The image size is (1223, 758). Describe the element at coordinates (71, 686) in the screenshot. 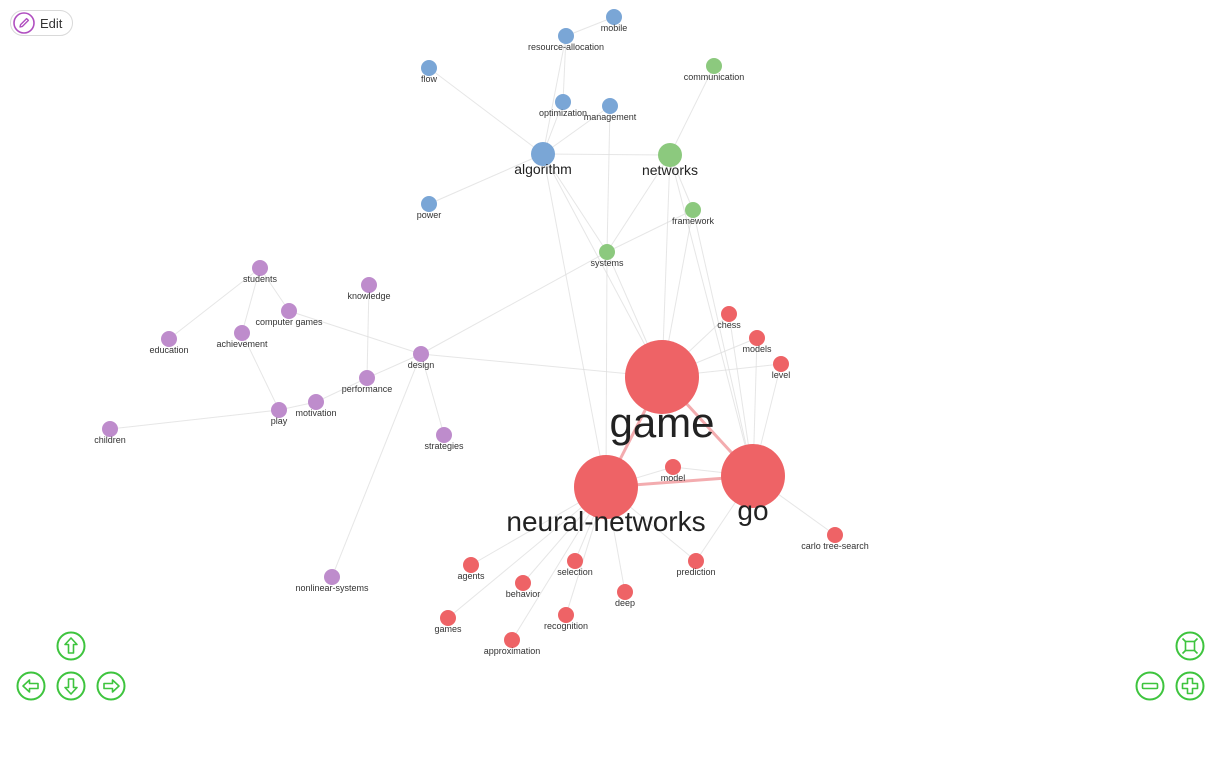

I see `pan-down-button` at that location.